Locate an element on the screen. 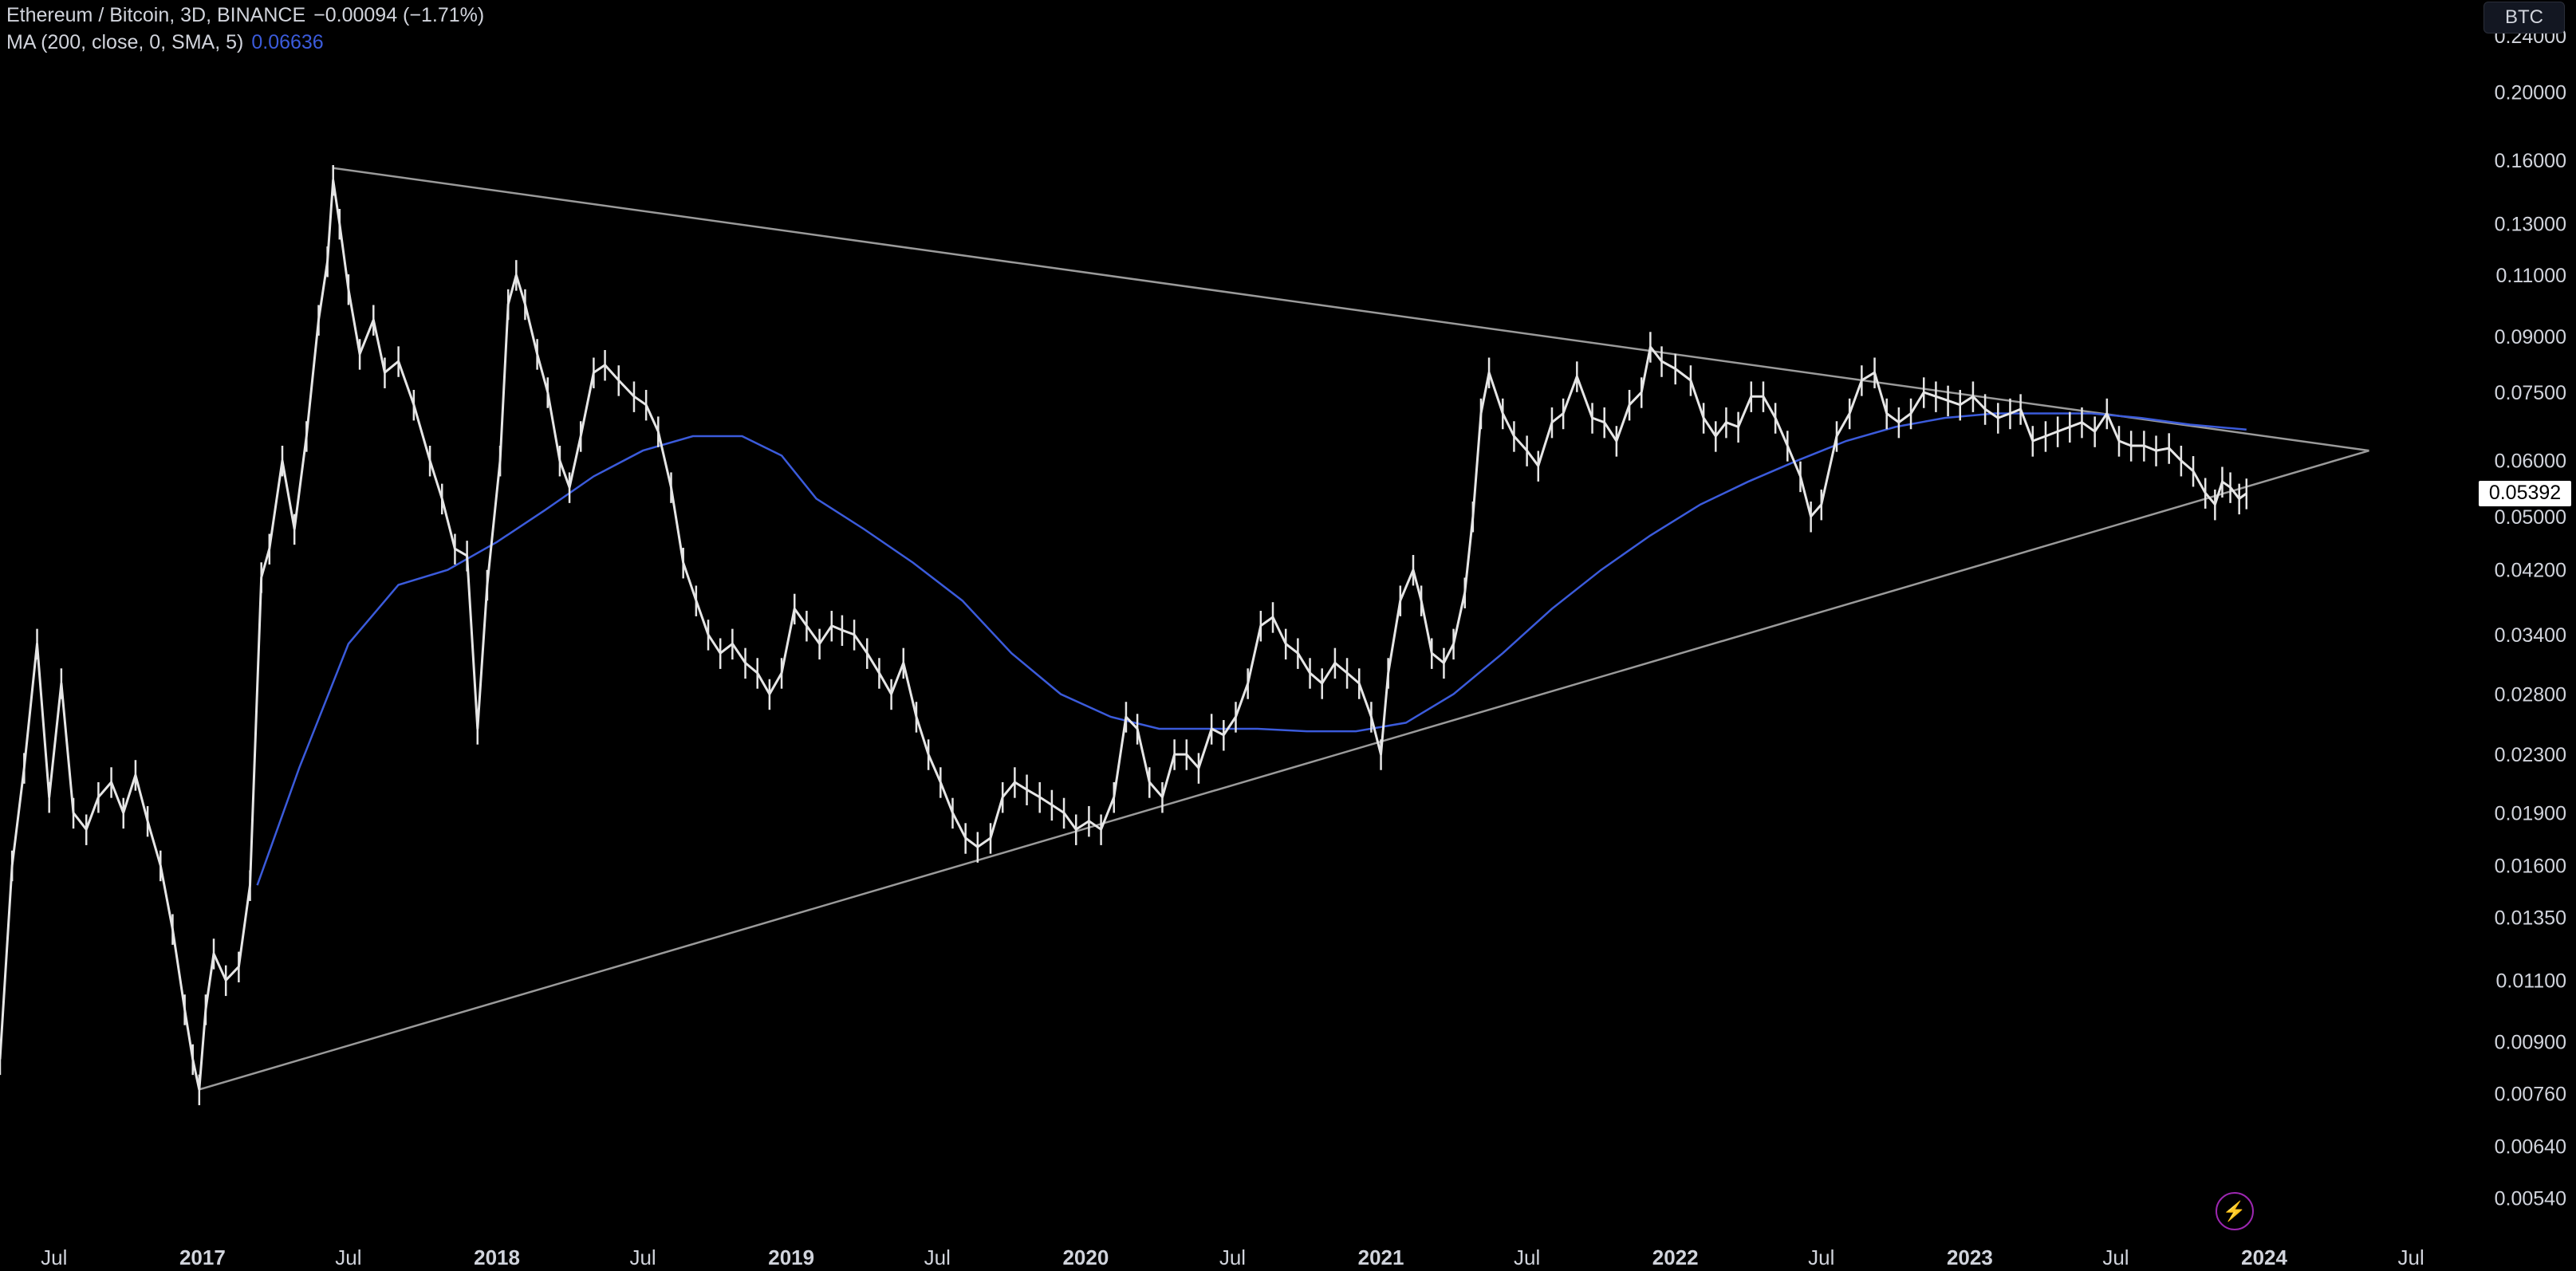 The height and width of the screenshot is (1271, 2576). y-tick-label: 0.07500 is located at coordinates (2530, 393).